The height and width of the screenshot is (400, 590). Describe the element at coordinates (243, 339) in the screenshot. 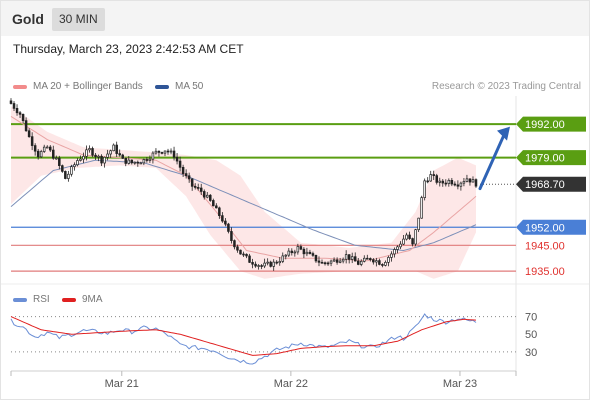

I see `rsi-line` at that location.